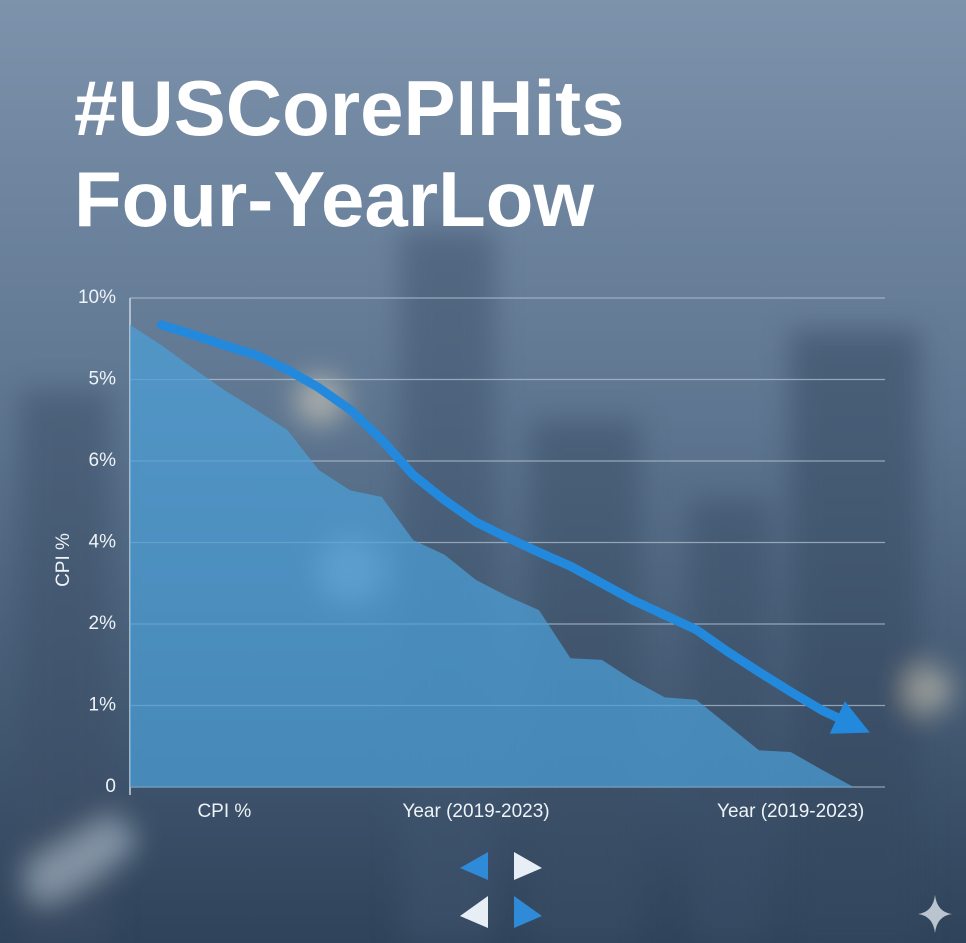  Describe the element at coordinates (103, 705) in the screenshot. I see `y-tick-label: 1%` at that location.